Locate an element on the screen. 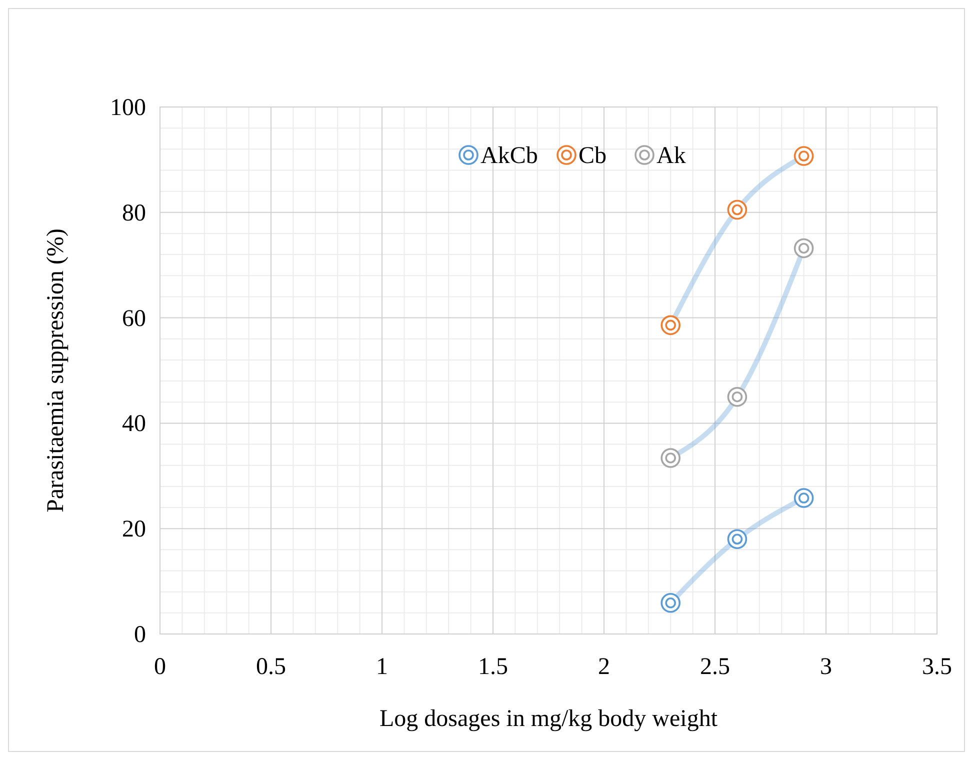 This screenshot has width=973, height=760. x-tick-label: 1 is located at coordinates (382, 667).